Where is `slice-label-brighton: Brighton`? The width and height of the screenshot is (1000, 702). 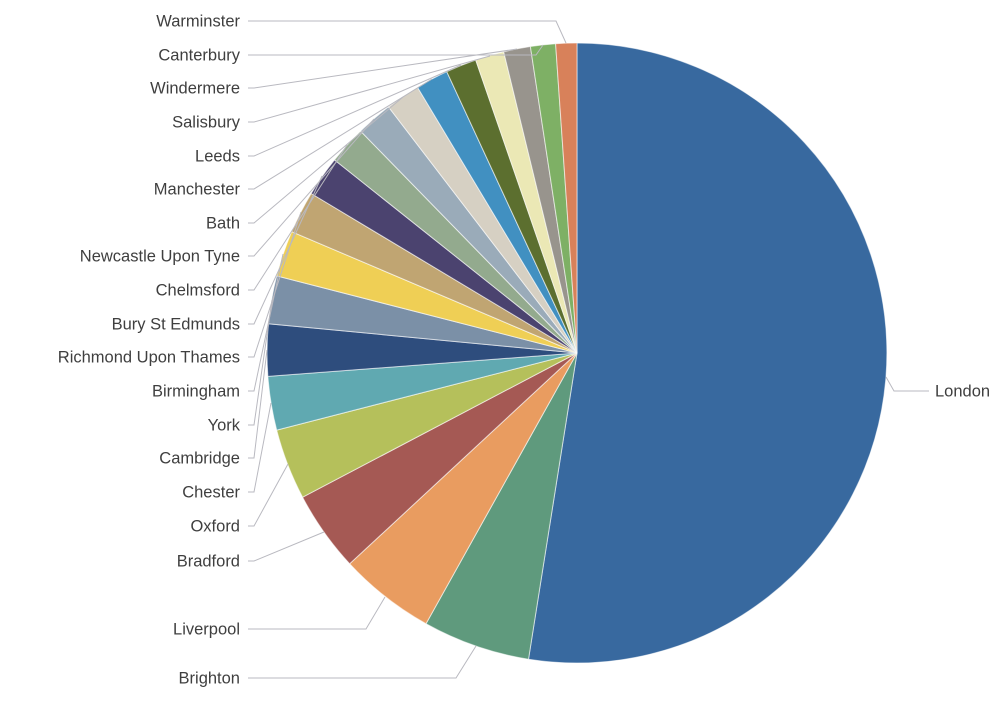 slice-label-brighton: Brighton is located at coordinates (209, 679).